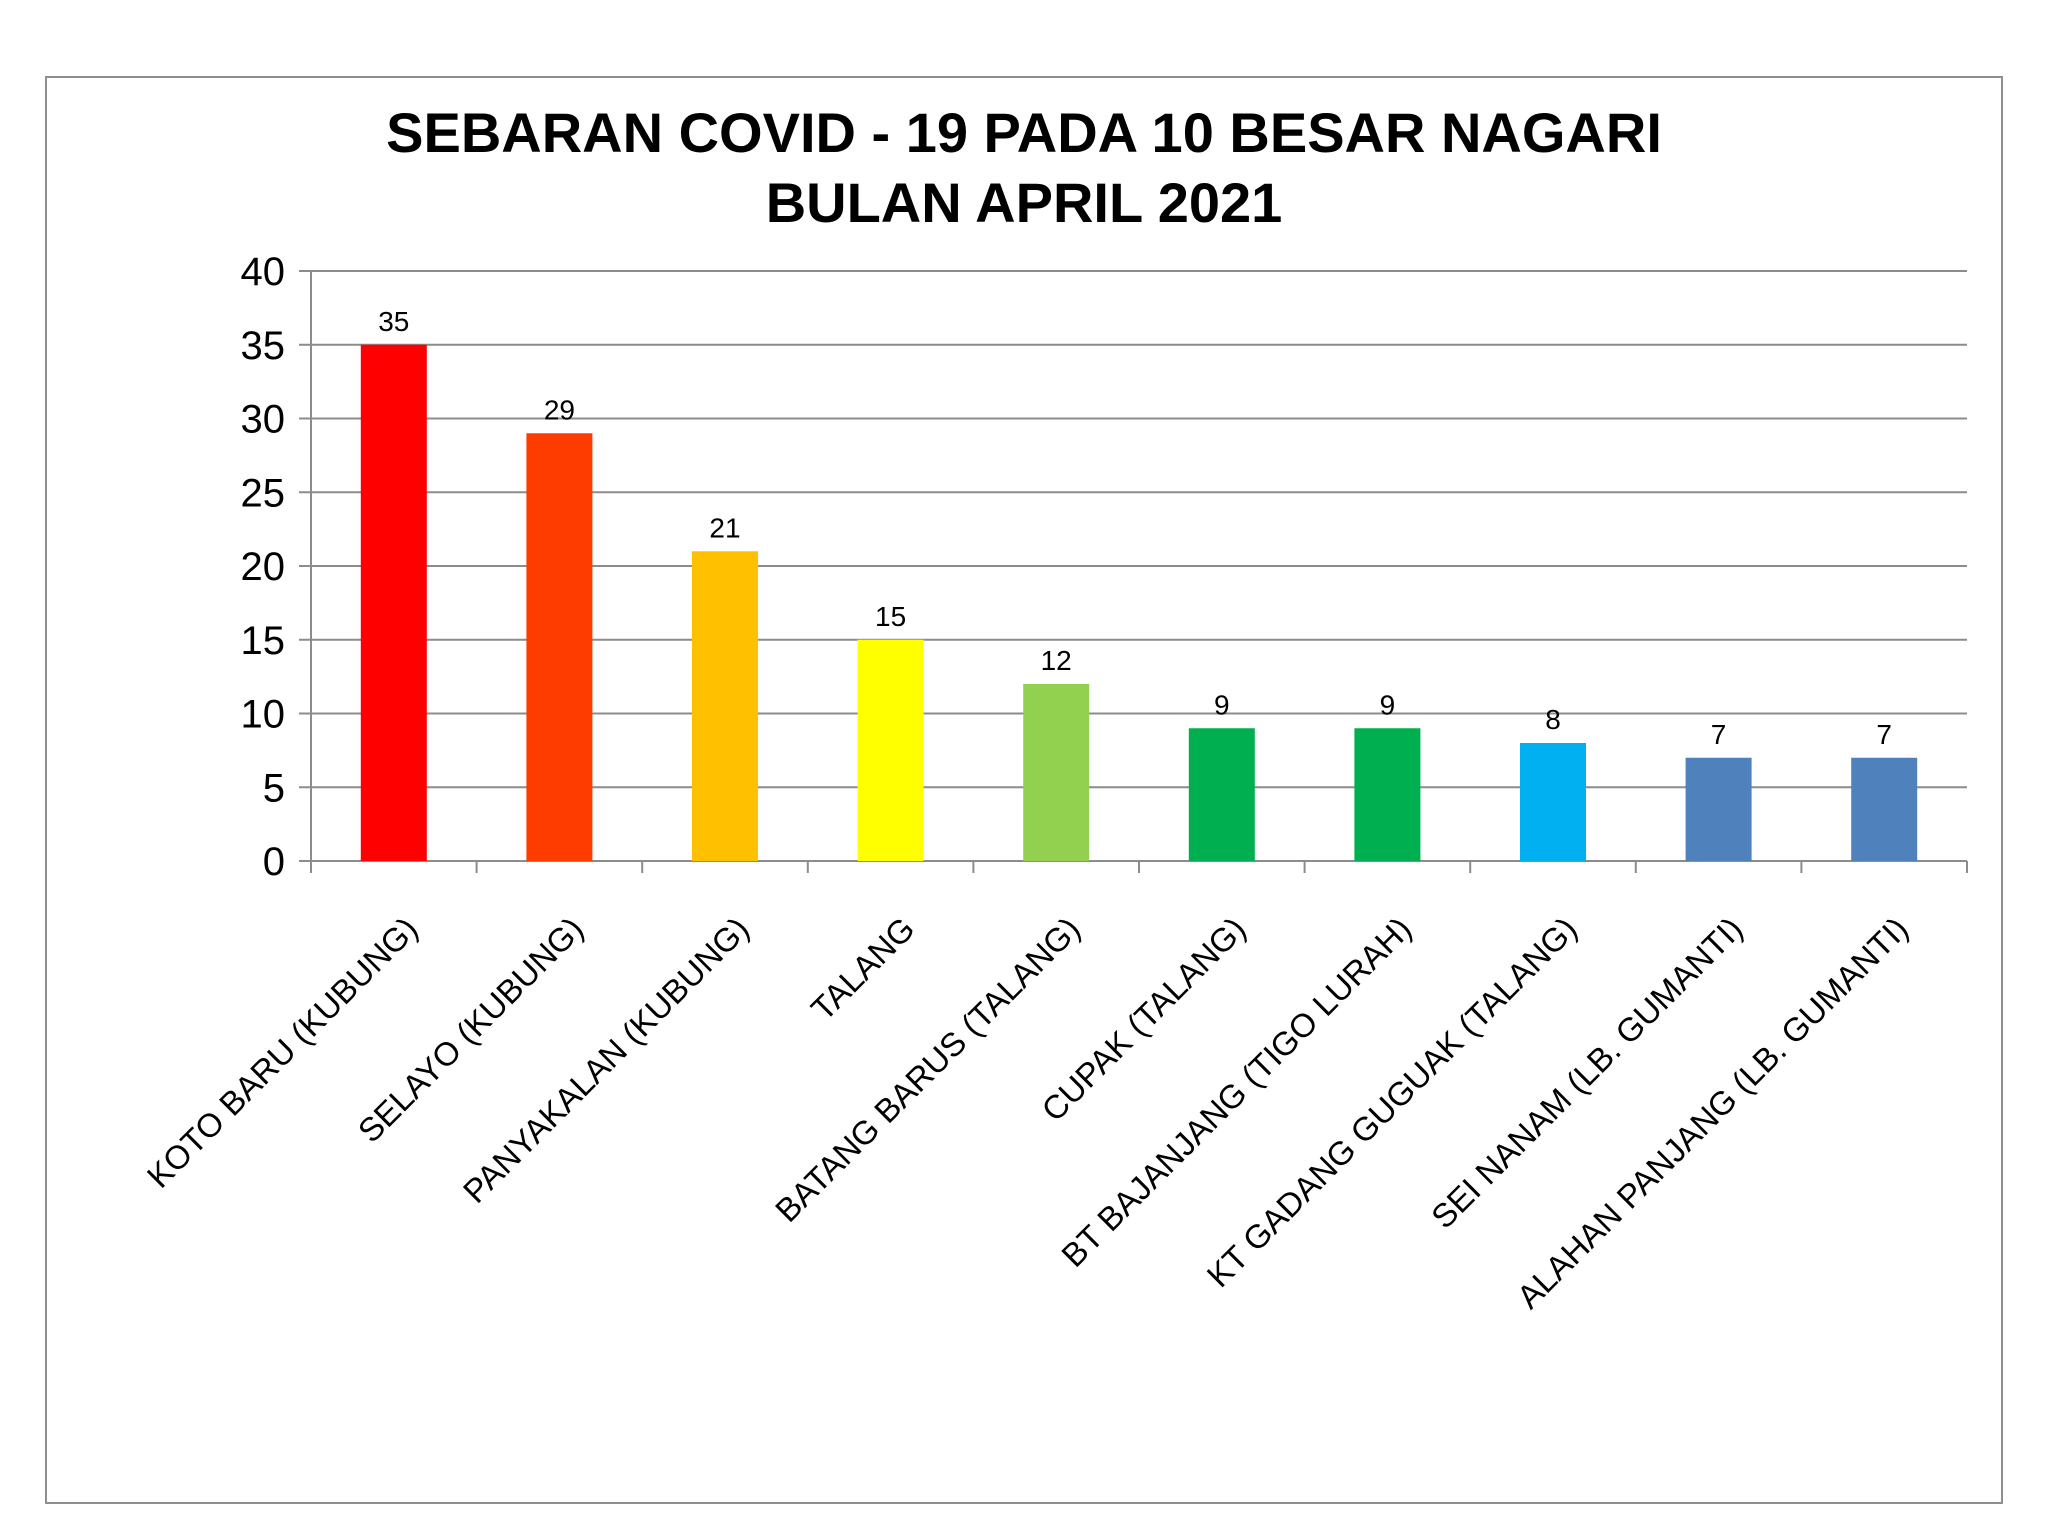  I want to click on y-tick-label: 15, so click(263, 641).